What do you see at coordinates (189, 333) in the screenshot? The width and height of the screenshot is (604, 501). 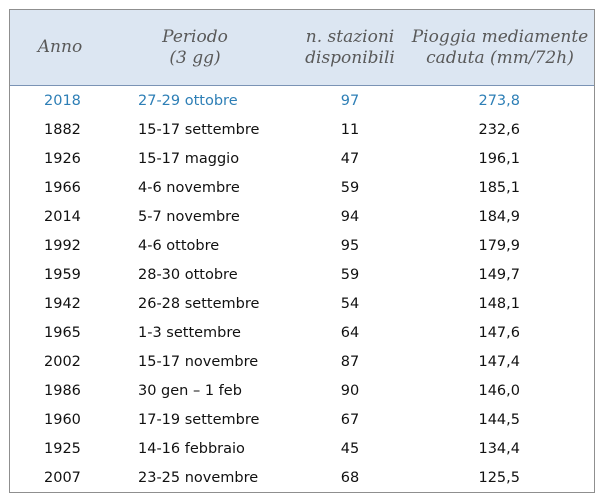 I see `cell-periodo: 1-3 settembre` at bounding box center [189, 333].